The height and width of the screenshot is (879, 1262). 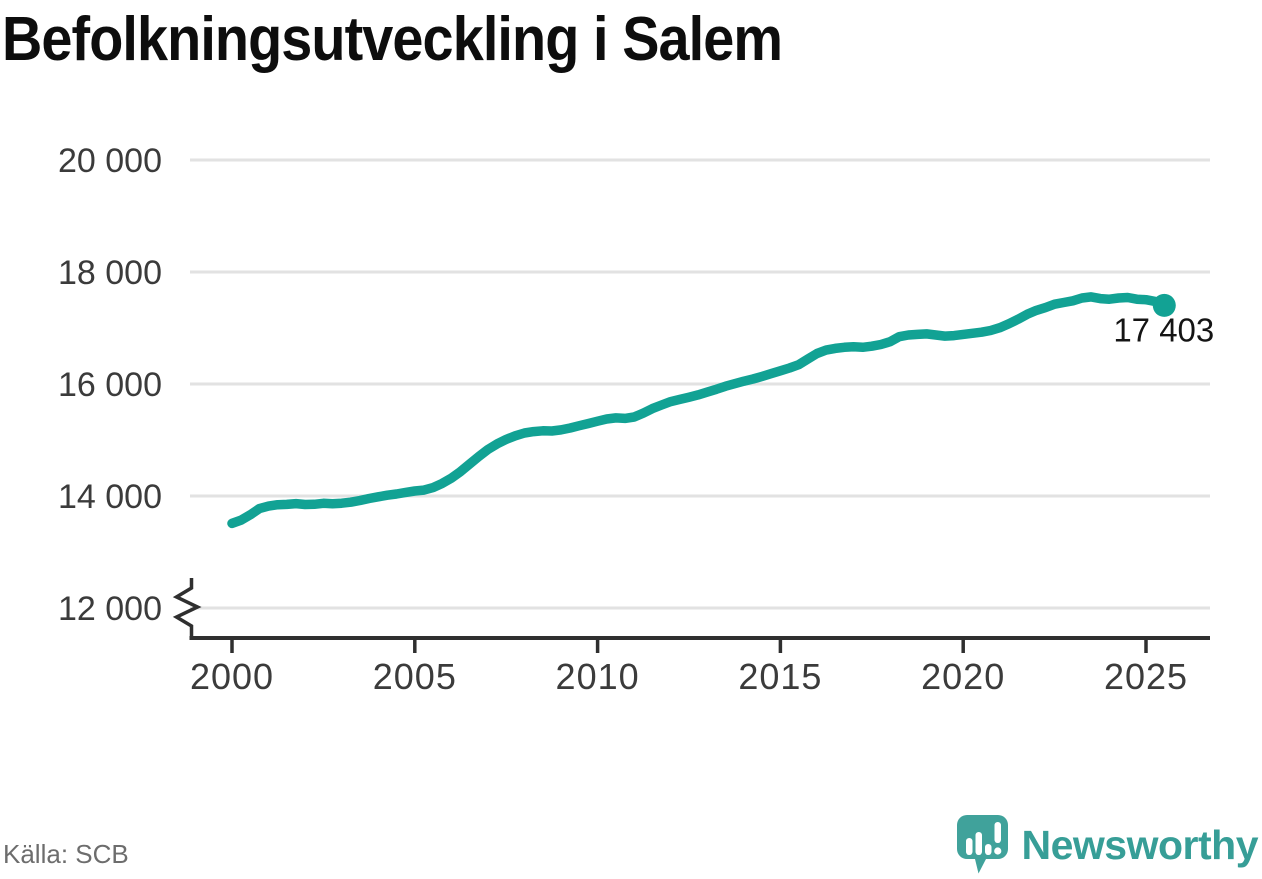 I want to click on x-tick-label: 2020, so click(x=963, y=676).